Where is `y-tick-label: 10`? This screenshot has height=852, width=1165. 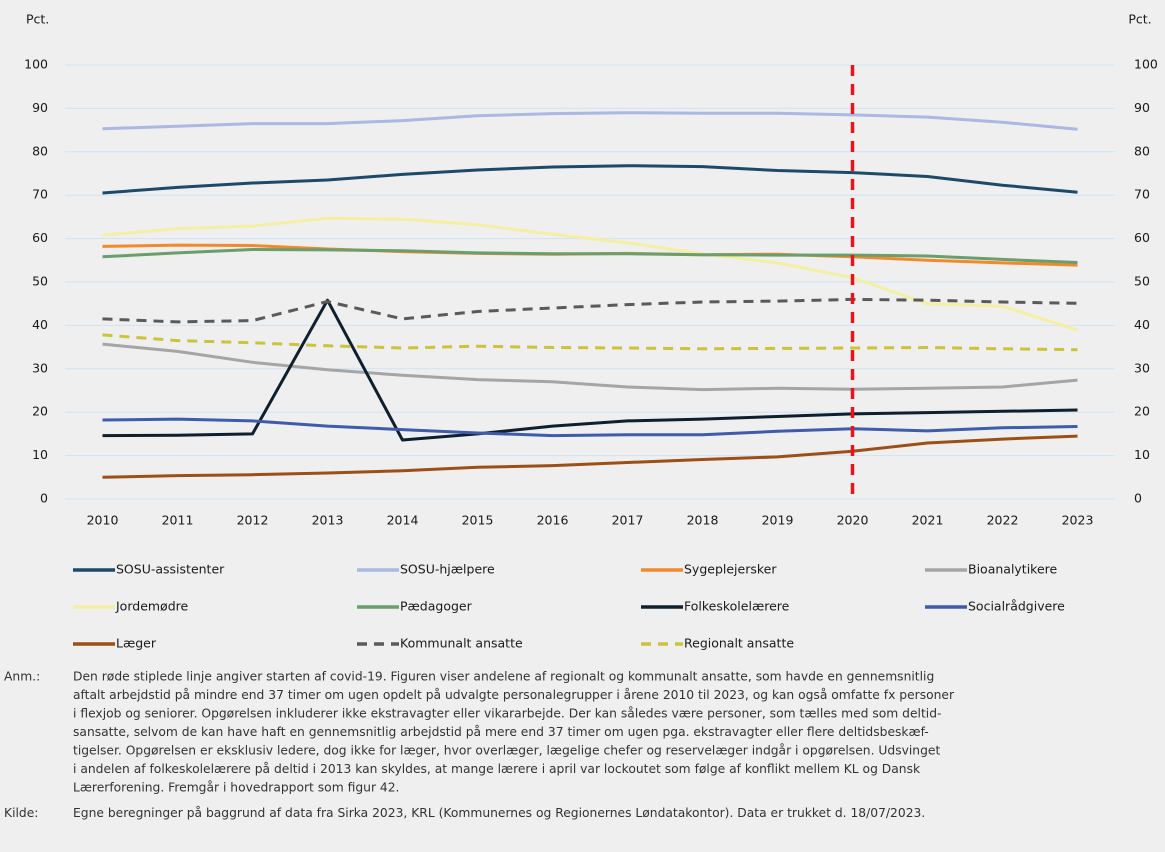
y-tick-label: 10 is located at coordinates (40, 454).